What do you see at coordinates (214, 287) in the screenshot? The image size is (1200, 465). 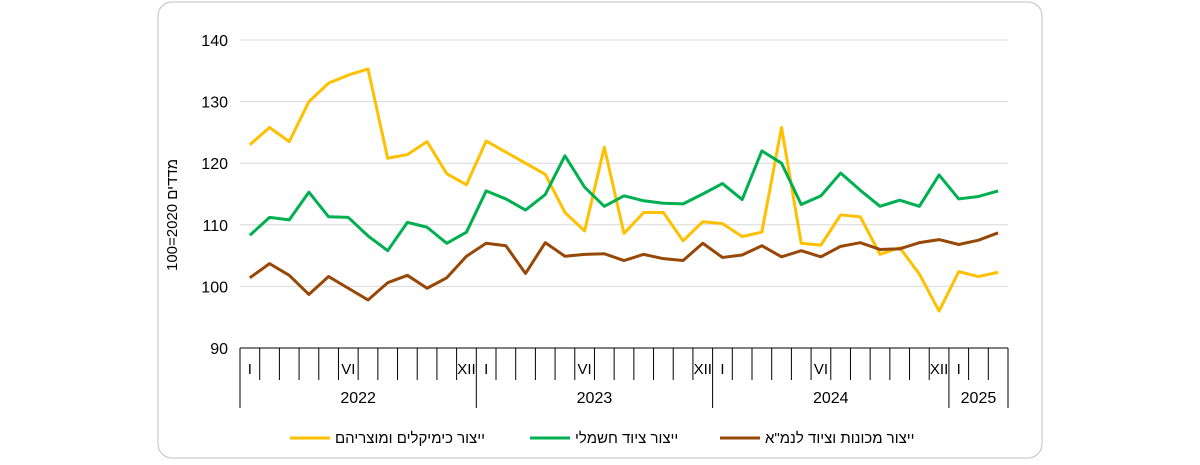 I see `y-tick-label: 100` at bounding box center [214, 287].